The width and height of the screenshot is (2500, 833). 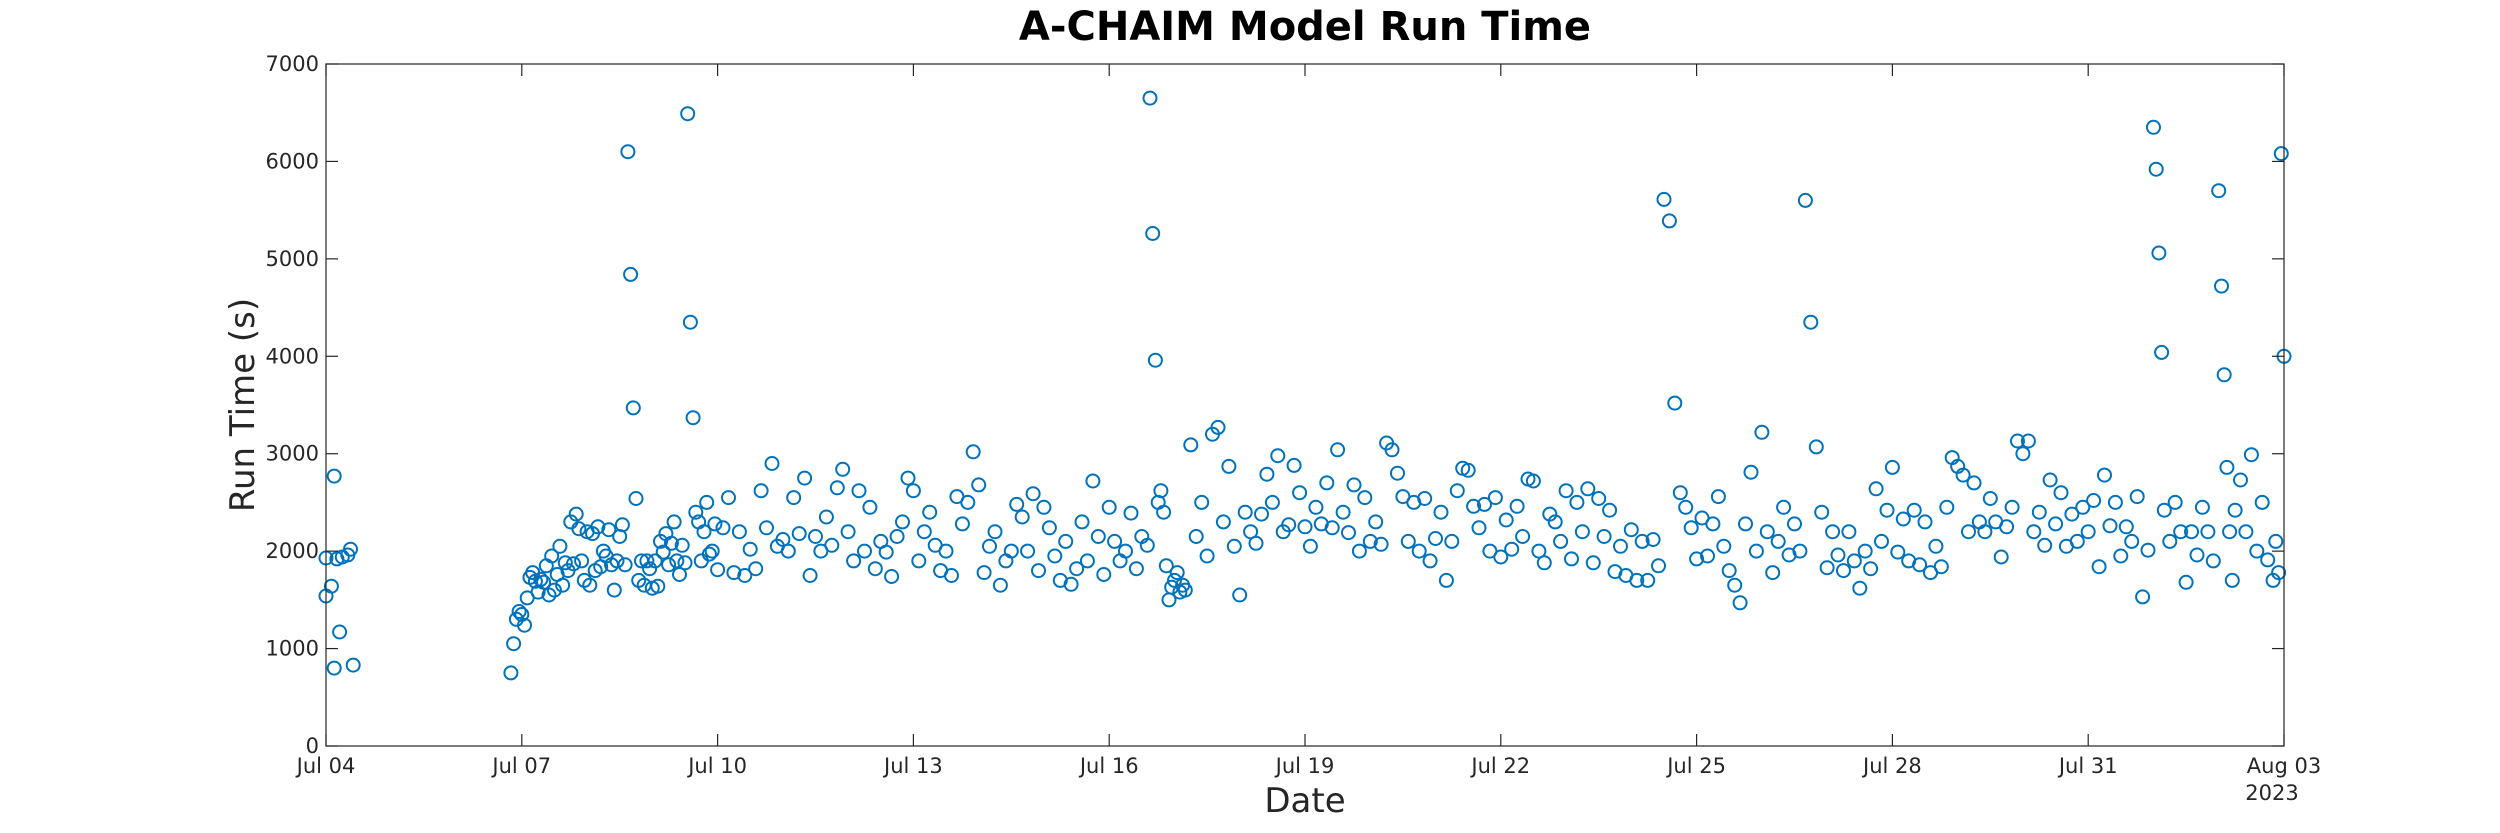 What do you see at coordinates (1108, 766) in the screenshot?
I see `x-tick-label: Jul 16` at bounding box center [1108, 766].